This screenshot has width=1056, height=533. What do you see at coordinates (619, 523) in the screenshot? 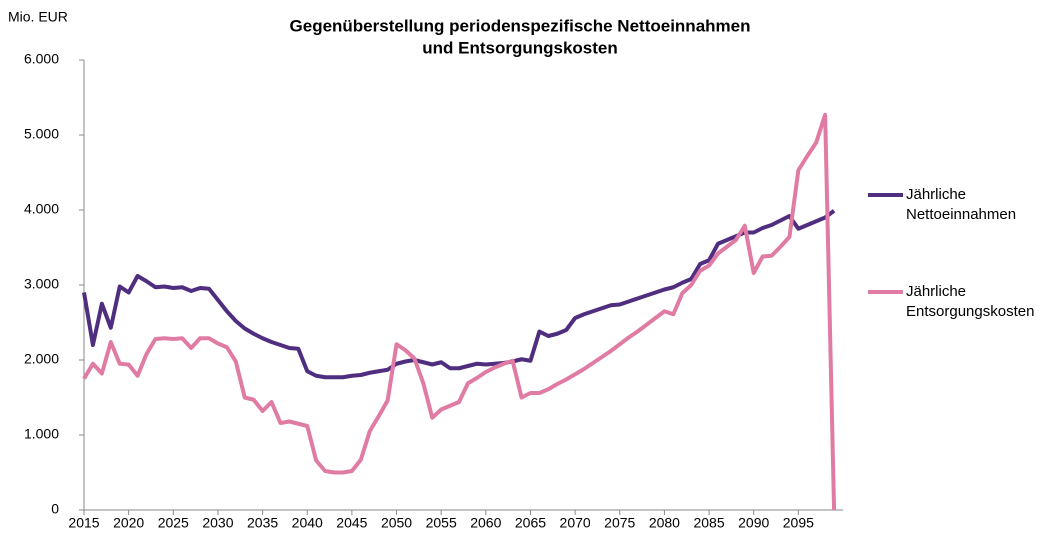
I see `x-tick-label: 2075` at bounding box center [619, 523].